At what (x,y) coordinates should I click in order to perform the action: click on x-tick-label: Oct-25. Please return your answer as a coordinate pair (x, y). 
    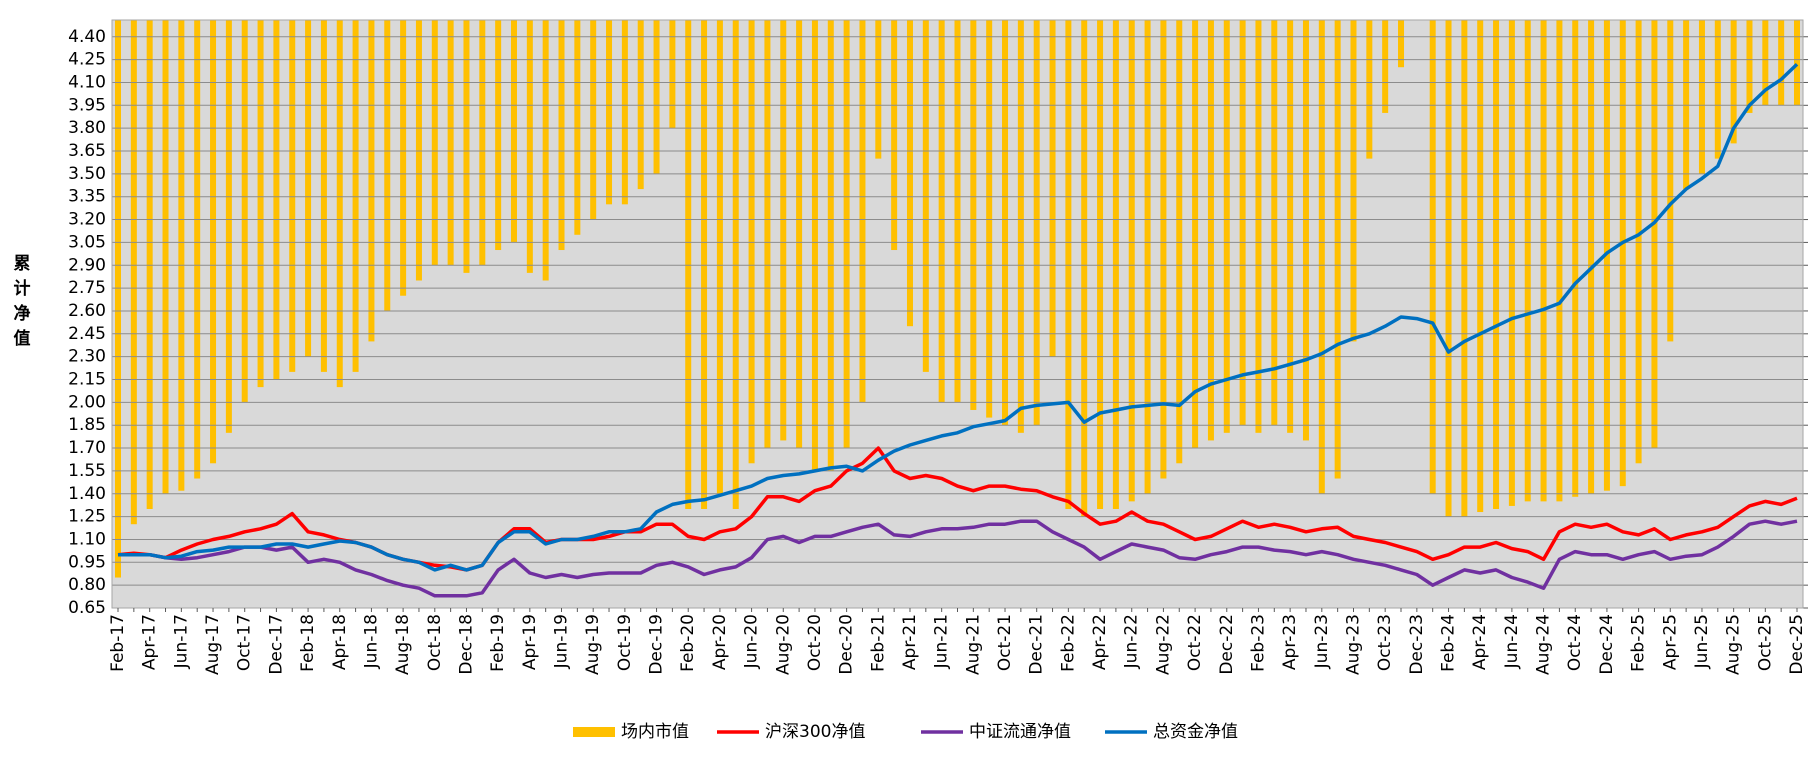
    Looking at the image, I should click on (1765, 642).